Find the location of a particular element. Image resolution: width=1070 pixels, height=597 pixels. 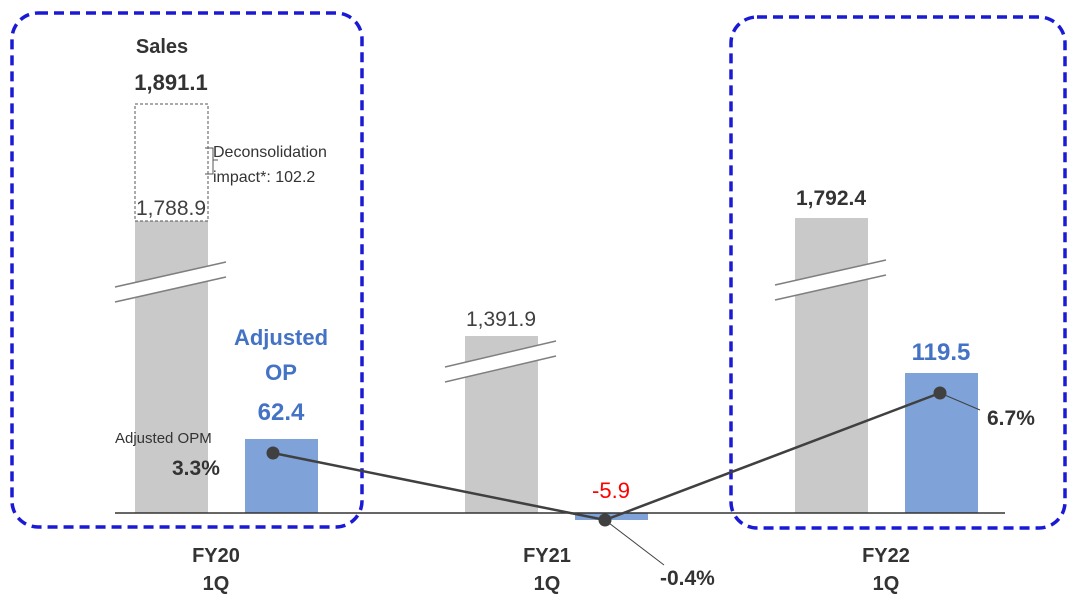

axis-break-fy21 is located at coordinates (500, 361).